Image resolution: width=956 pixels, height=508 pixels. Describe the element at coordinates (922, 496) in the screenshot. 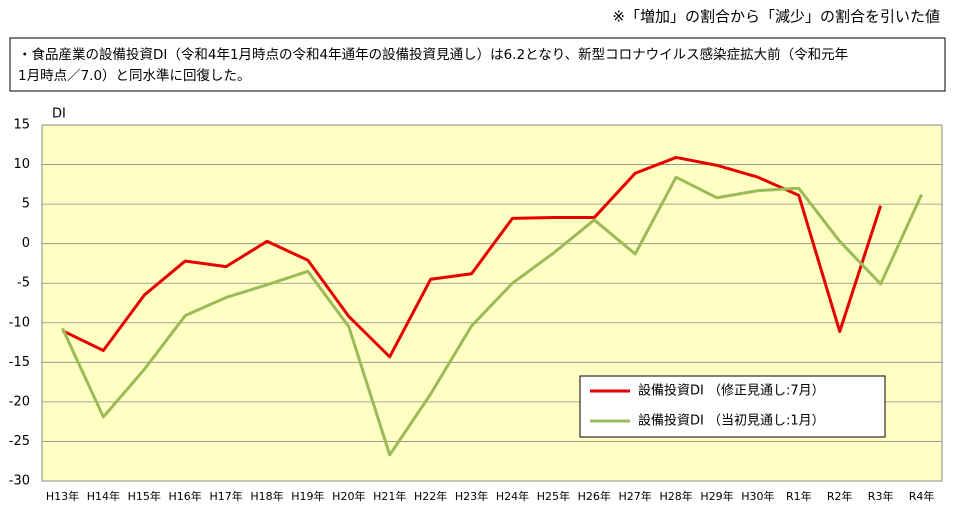

I see `x-tick-label: R4年` at that location.